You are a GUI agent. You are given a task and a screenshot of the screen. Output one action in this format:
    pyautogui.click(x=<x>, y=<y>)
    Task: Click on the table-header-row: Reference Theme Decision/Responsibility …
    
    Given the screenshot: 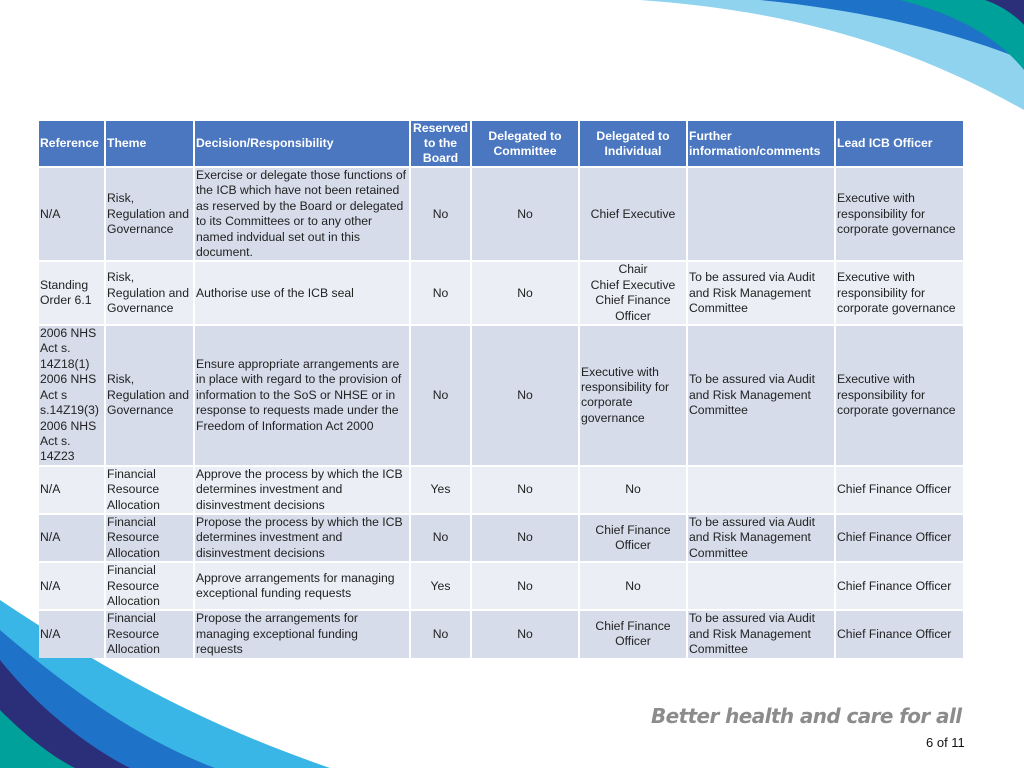 What is the action you would take?
    pyautogui.click(x=501, y=143)
    